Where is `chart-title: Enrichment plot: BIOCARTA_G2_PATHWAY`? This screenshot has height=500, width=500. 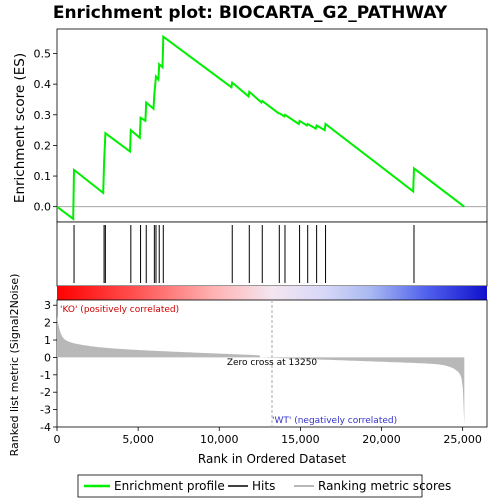
chart-title: Enrichment plot: BIOCARTA_G2_PATHWAY is located at coordinates (250, 13).